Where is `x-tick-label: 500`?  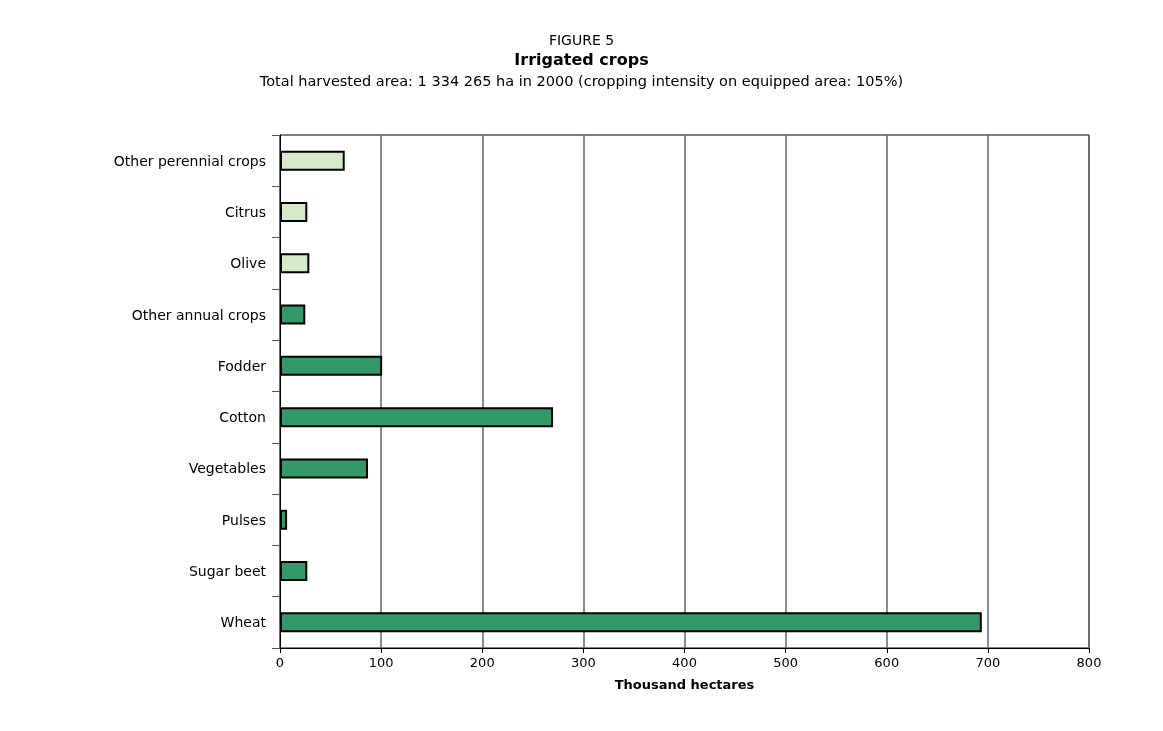
x-tick-label: 500 is located at coordinates (786, 662).